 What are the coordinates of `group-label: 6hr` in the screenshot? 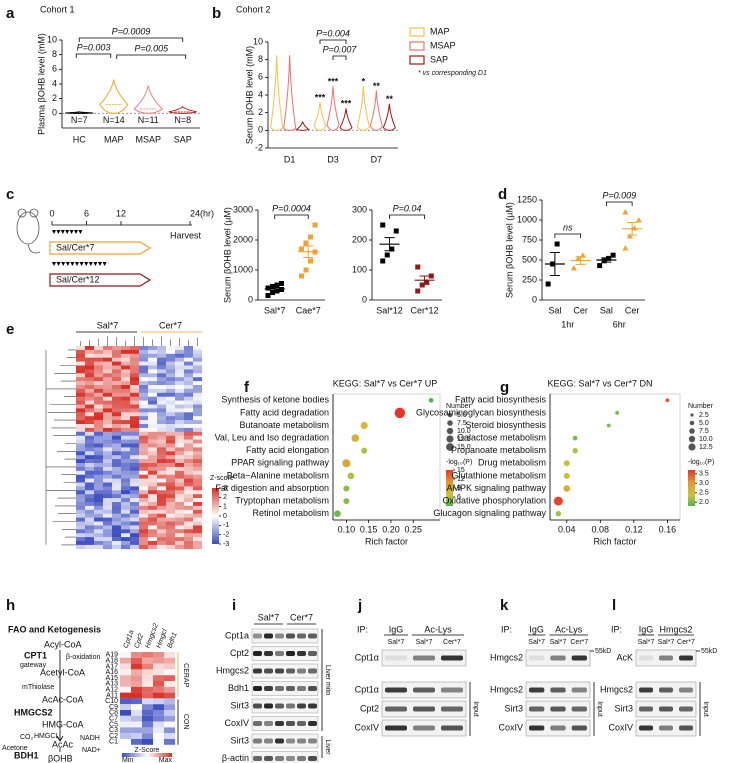 It's located at (619, 324).